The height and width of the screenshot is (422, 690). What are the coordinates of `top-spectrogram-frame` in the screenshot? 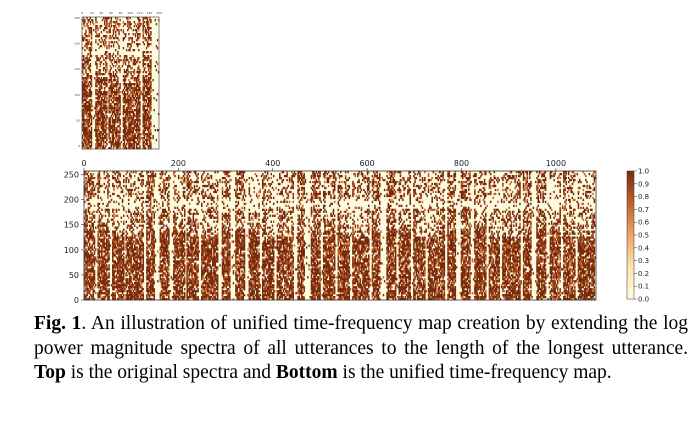 It's located at (120, 83).